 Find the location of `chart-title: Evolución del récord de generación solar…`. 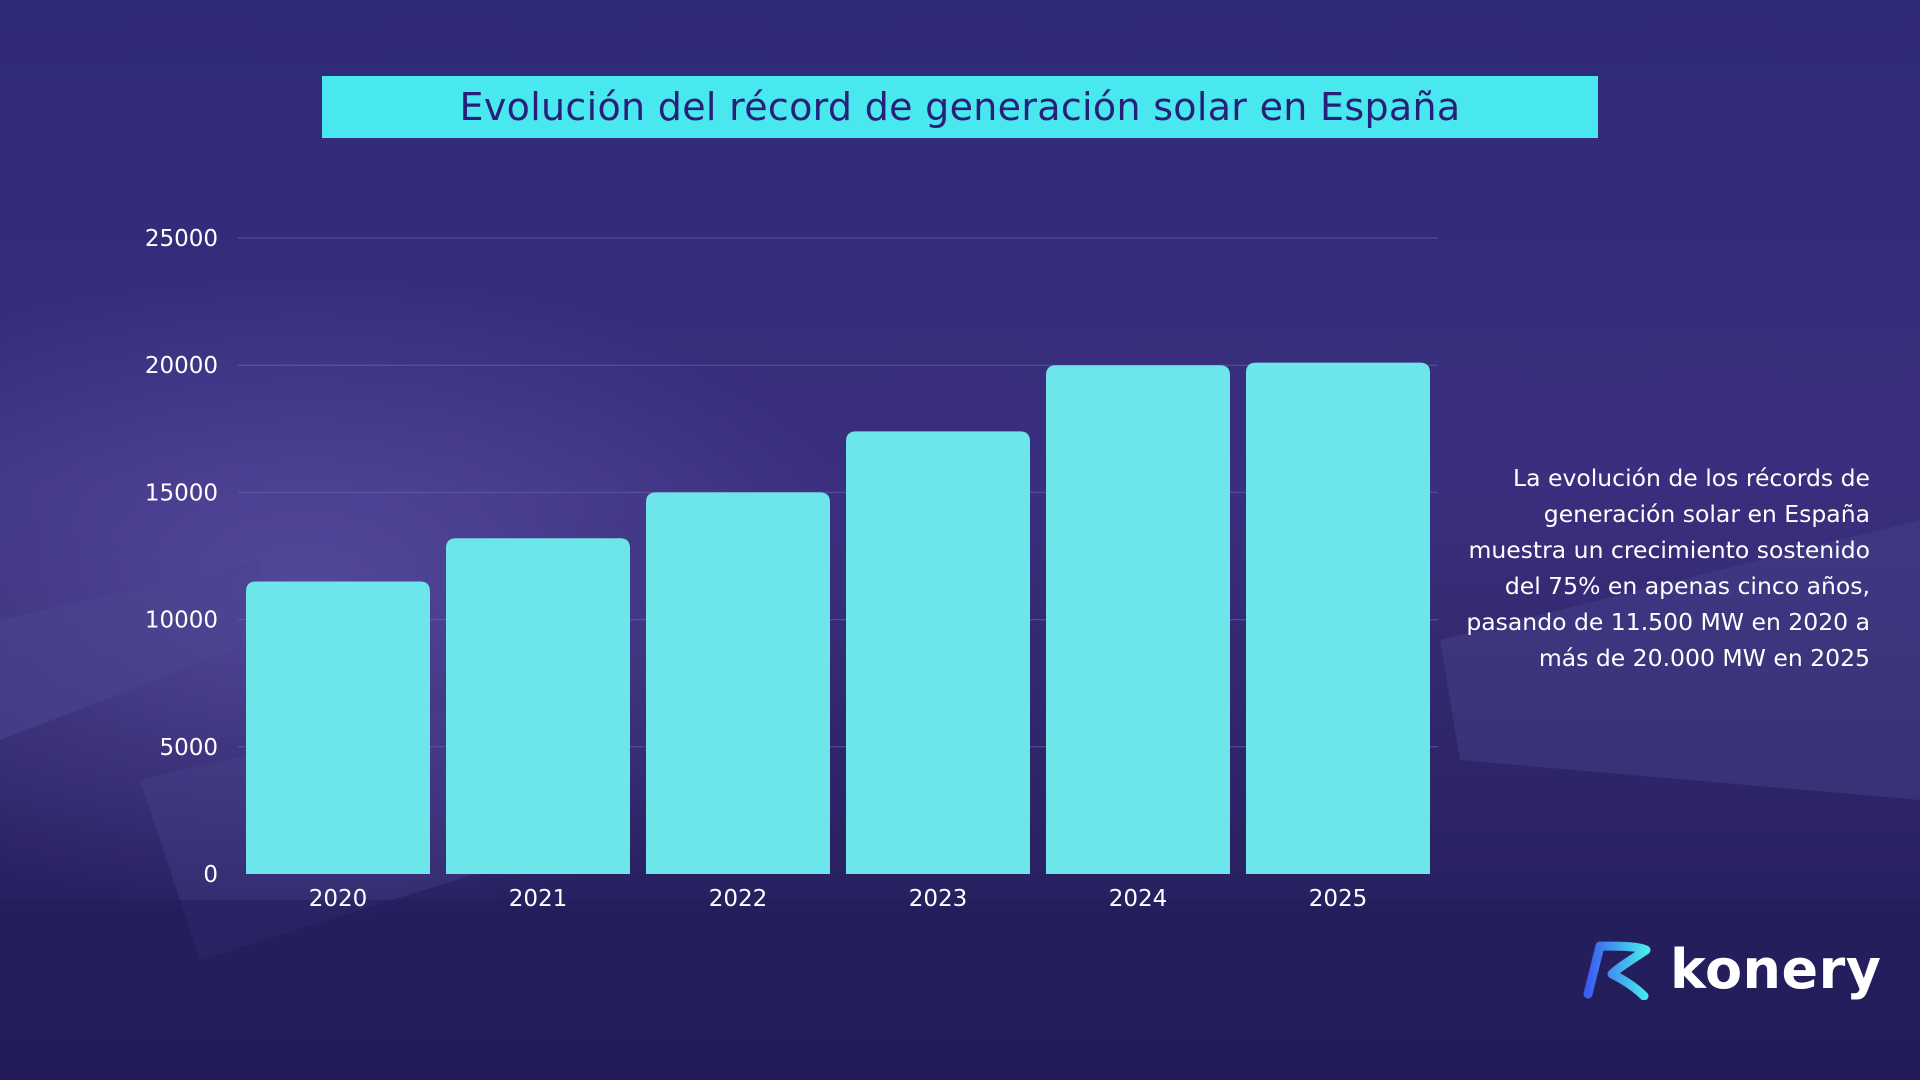

chart-title: Evolución del récord de generación solar… is located at coordinates (960, 107).